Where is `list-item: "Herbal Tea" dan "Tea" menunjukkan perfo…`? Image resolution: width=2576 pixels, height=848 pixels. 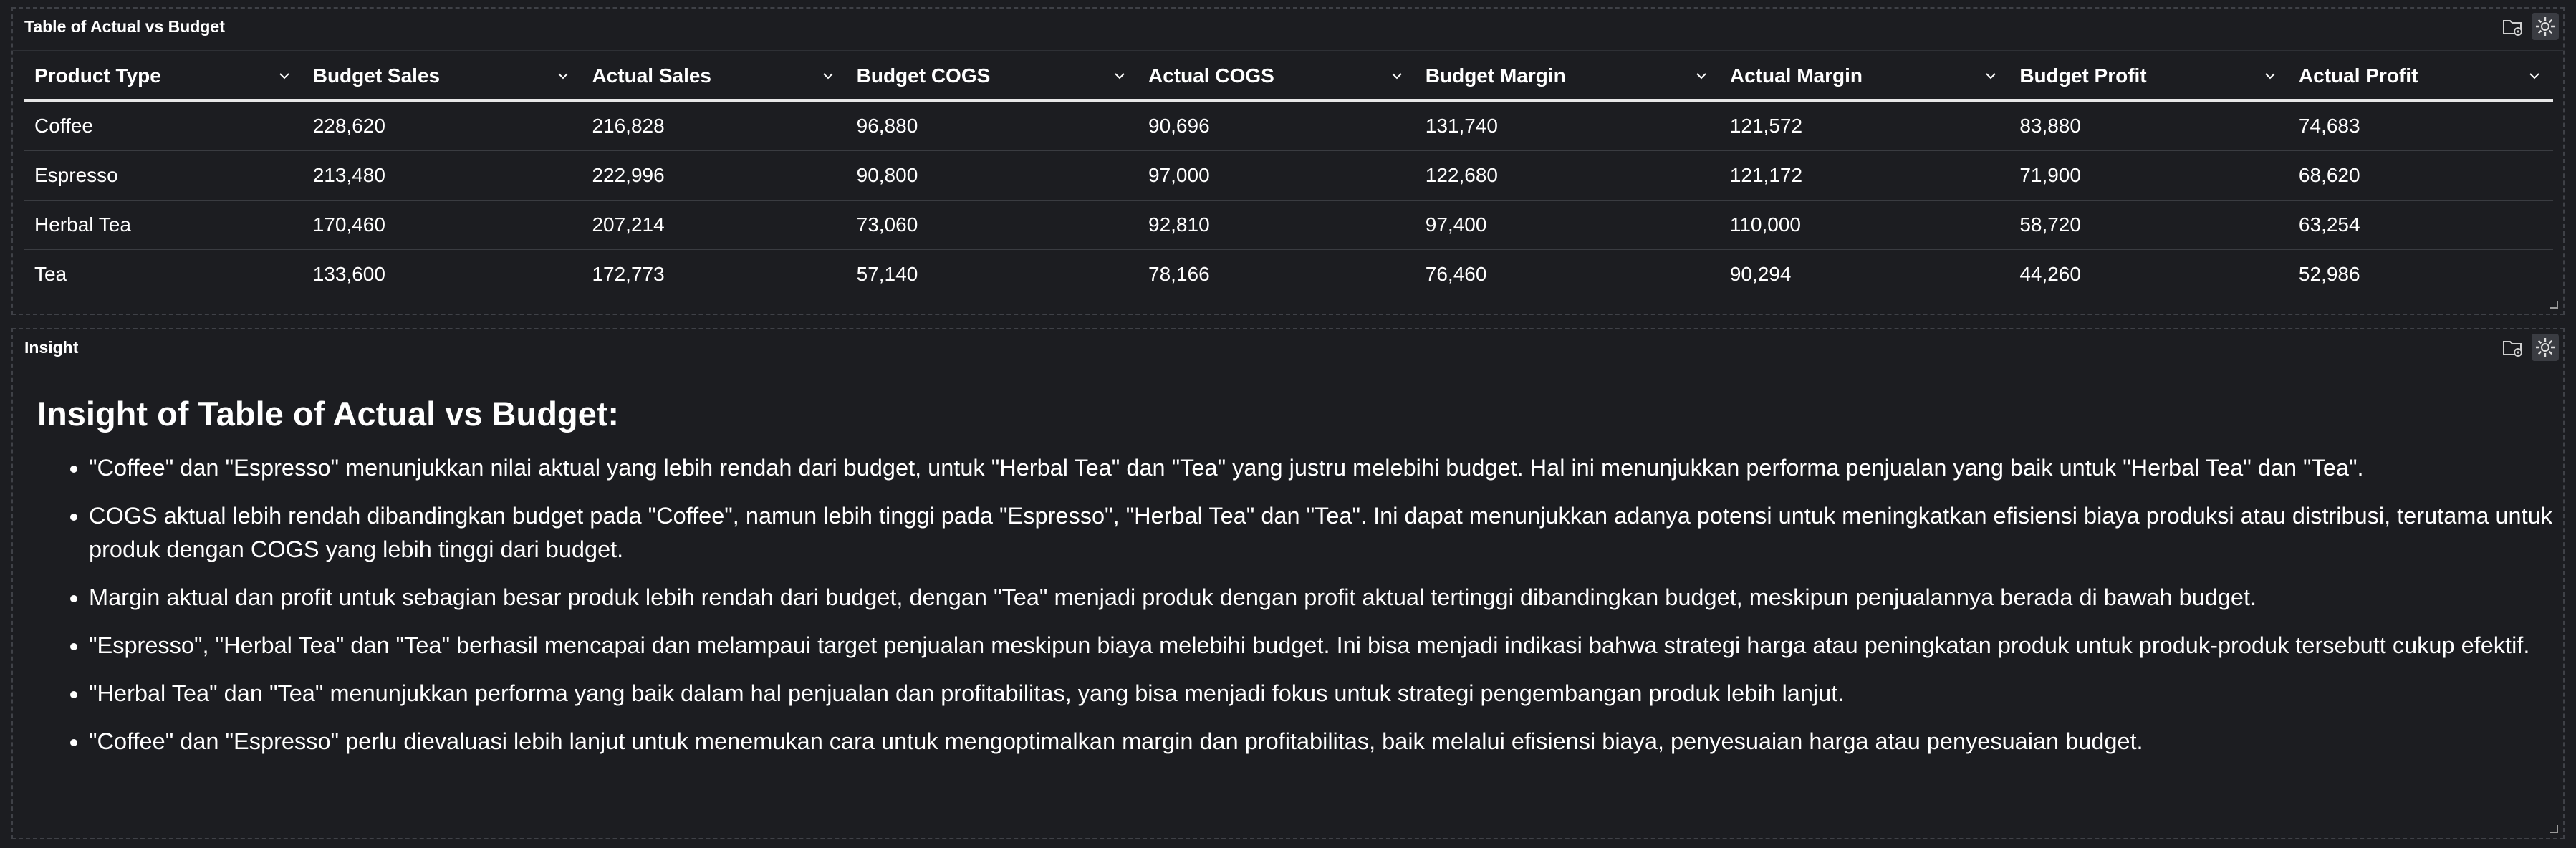 list-item: "Herbal Tea" dan "Tea" menunjukkan perfo… is located at coordinates (1332, 693).